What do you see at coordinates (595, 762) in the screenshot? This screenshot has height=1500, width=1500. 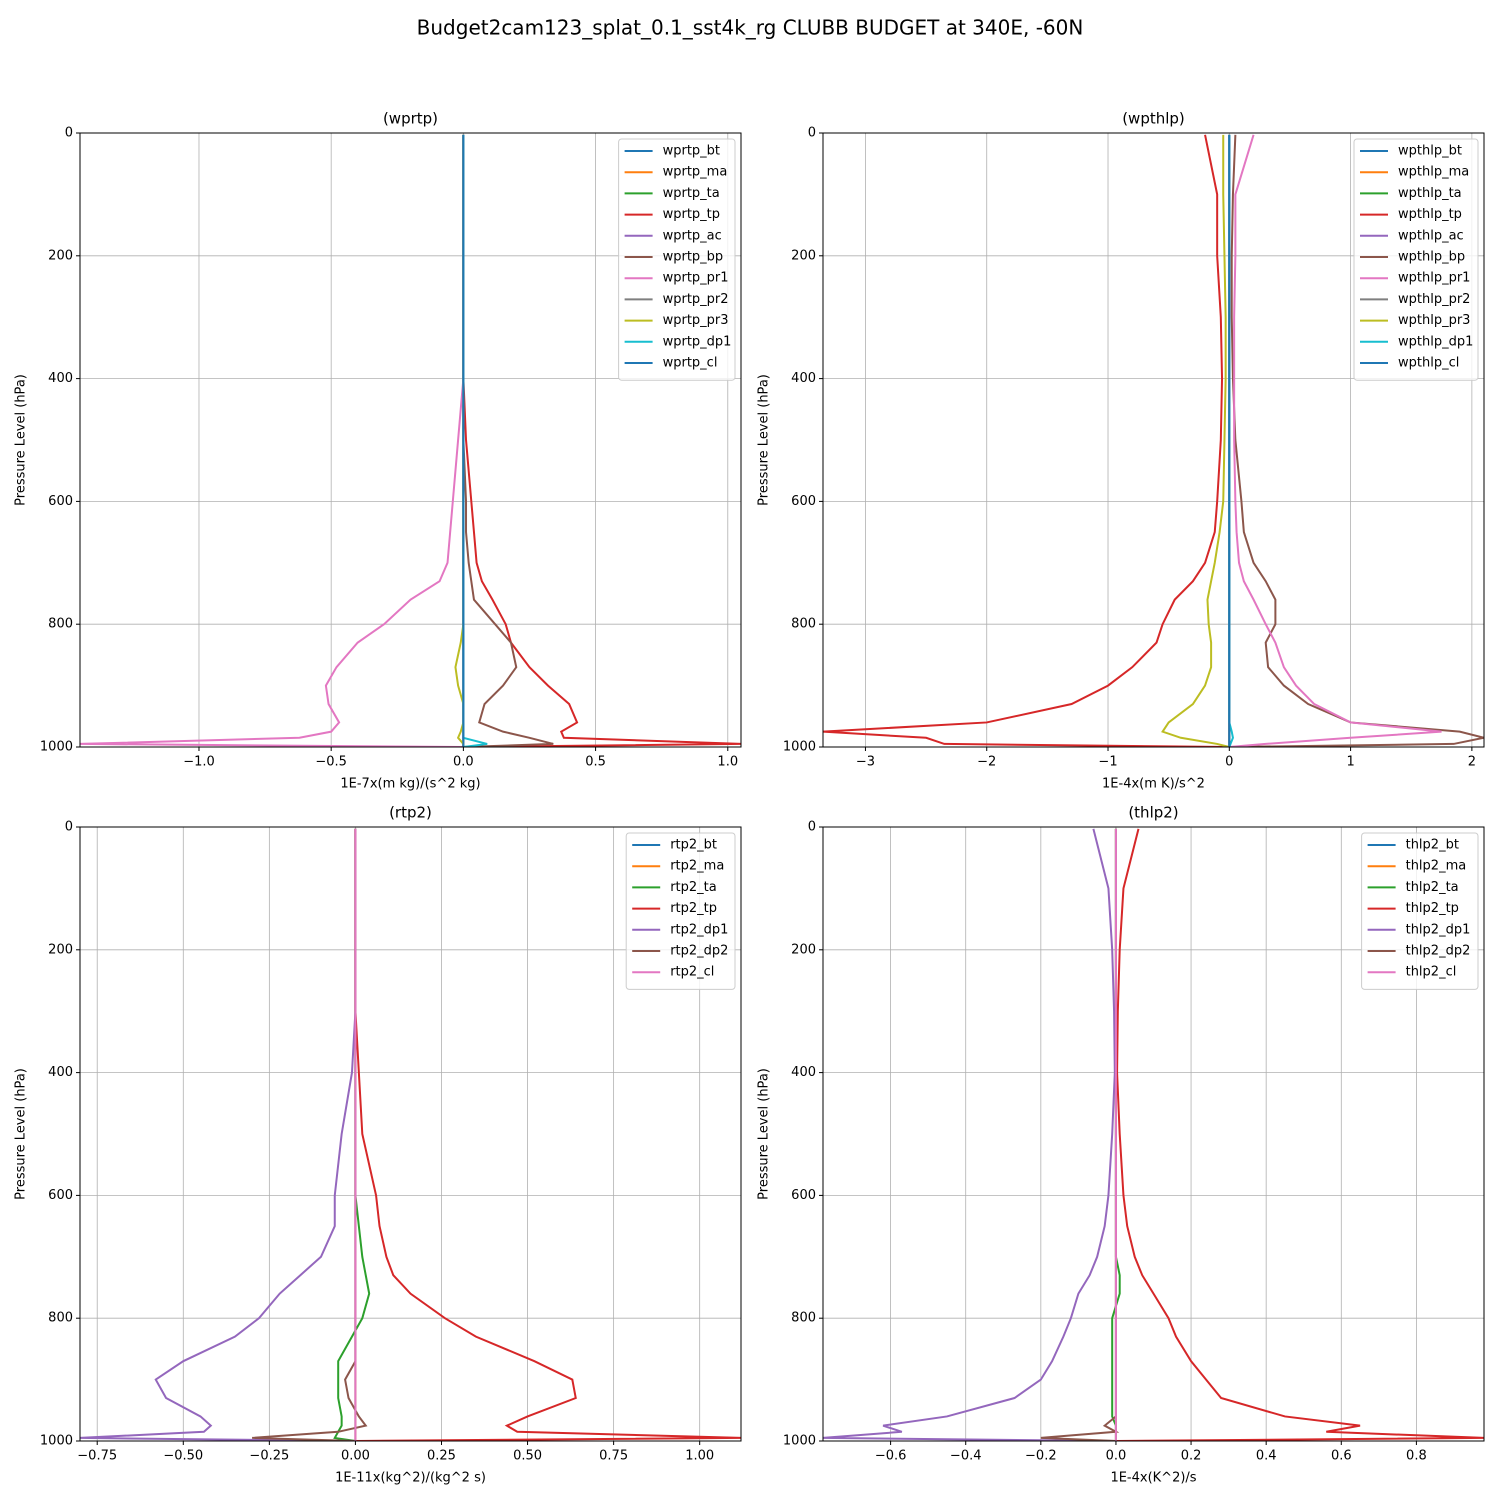 I see `x-tick-label: 0.5` at bounding box center [595, 762].